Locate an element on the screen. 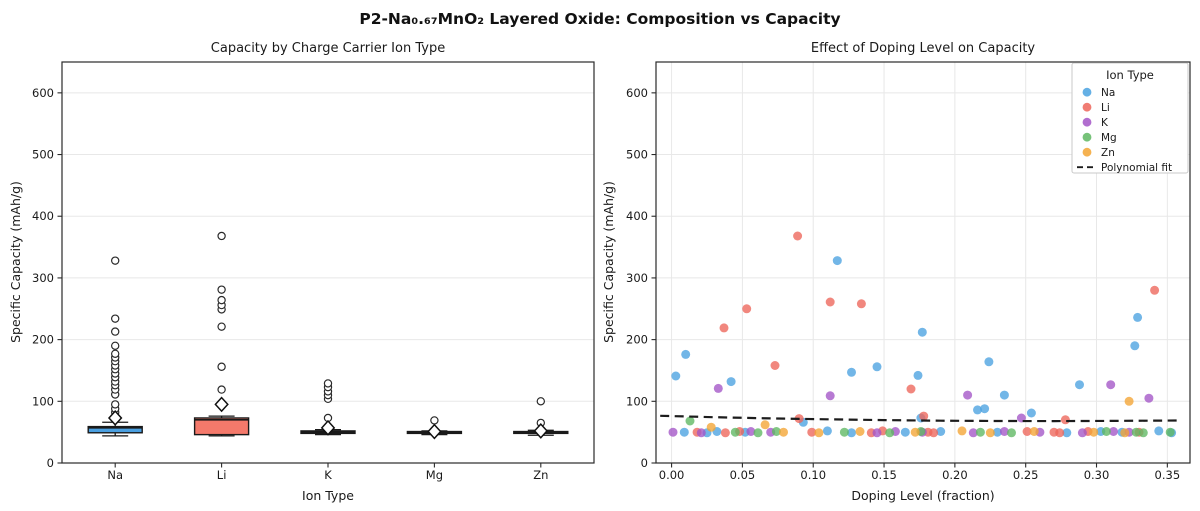 The width and height of the screenshot is (1200, 511). xtick-label: 0.05 is located at coordinates (743, 475).